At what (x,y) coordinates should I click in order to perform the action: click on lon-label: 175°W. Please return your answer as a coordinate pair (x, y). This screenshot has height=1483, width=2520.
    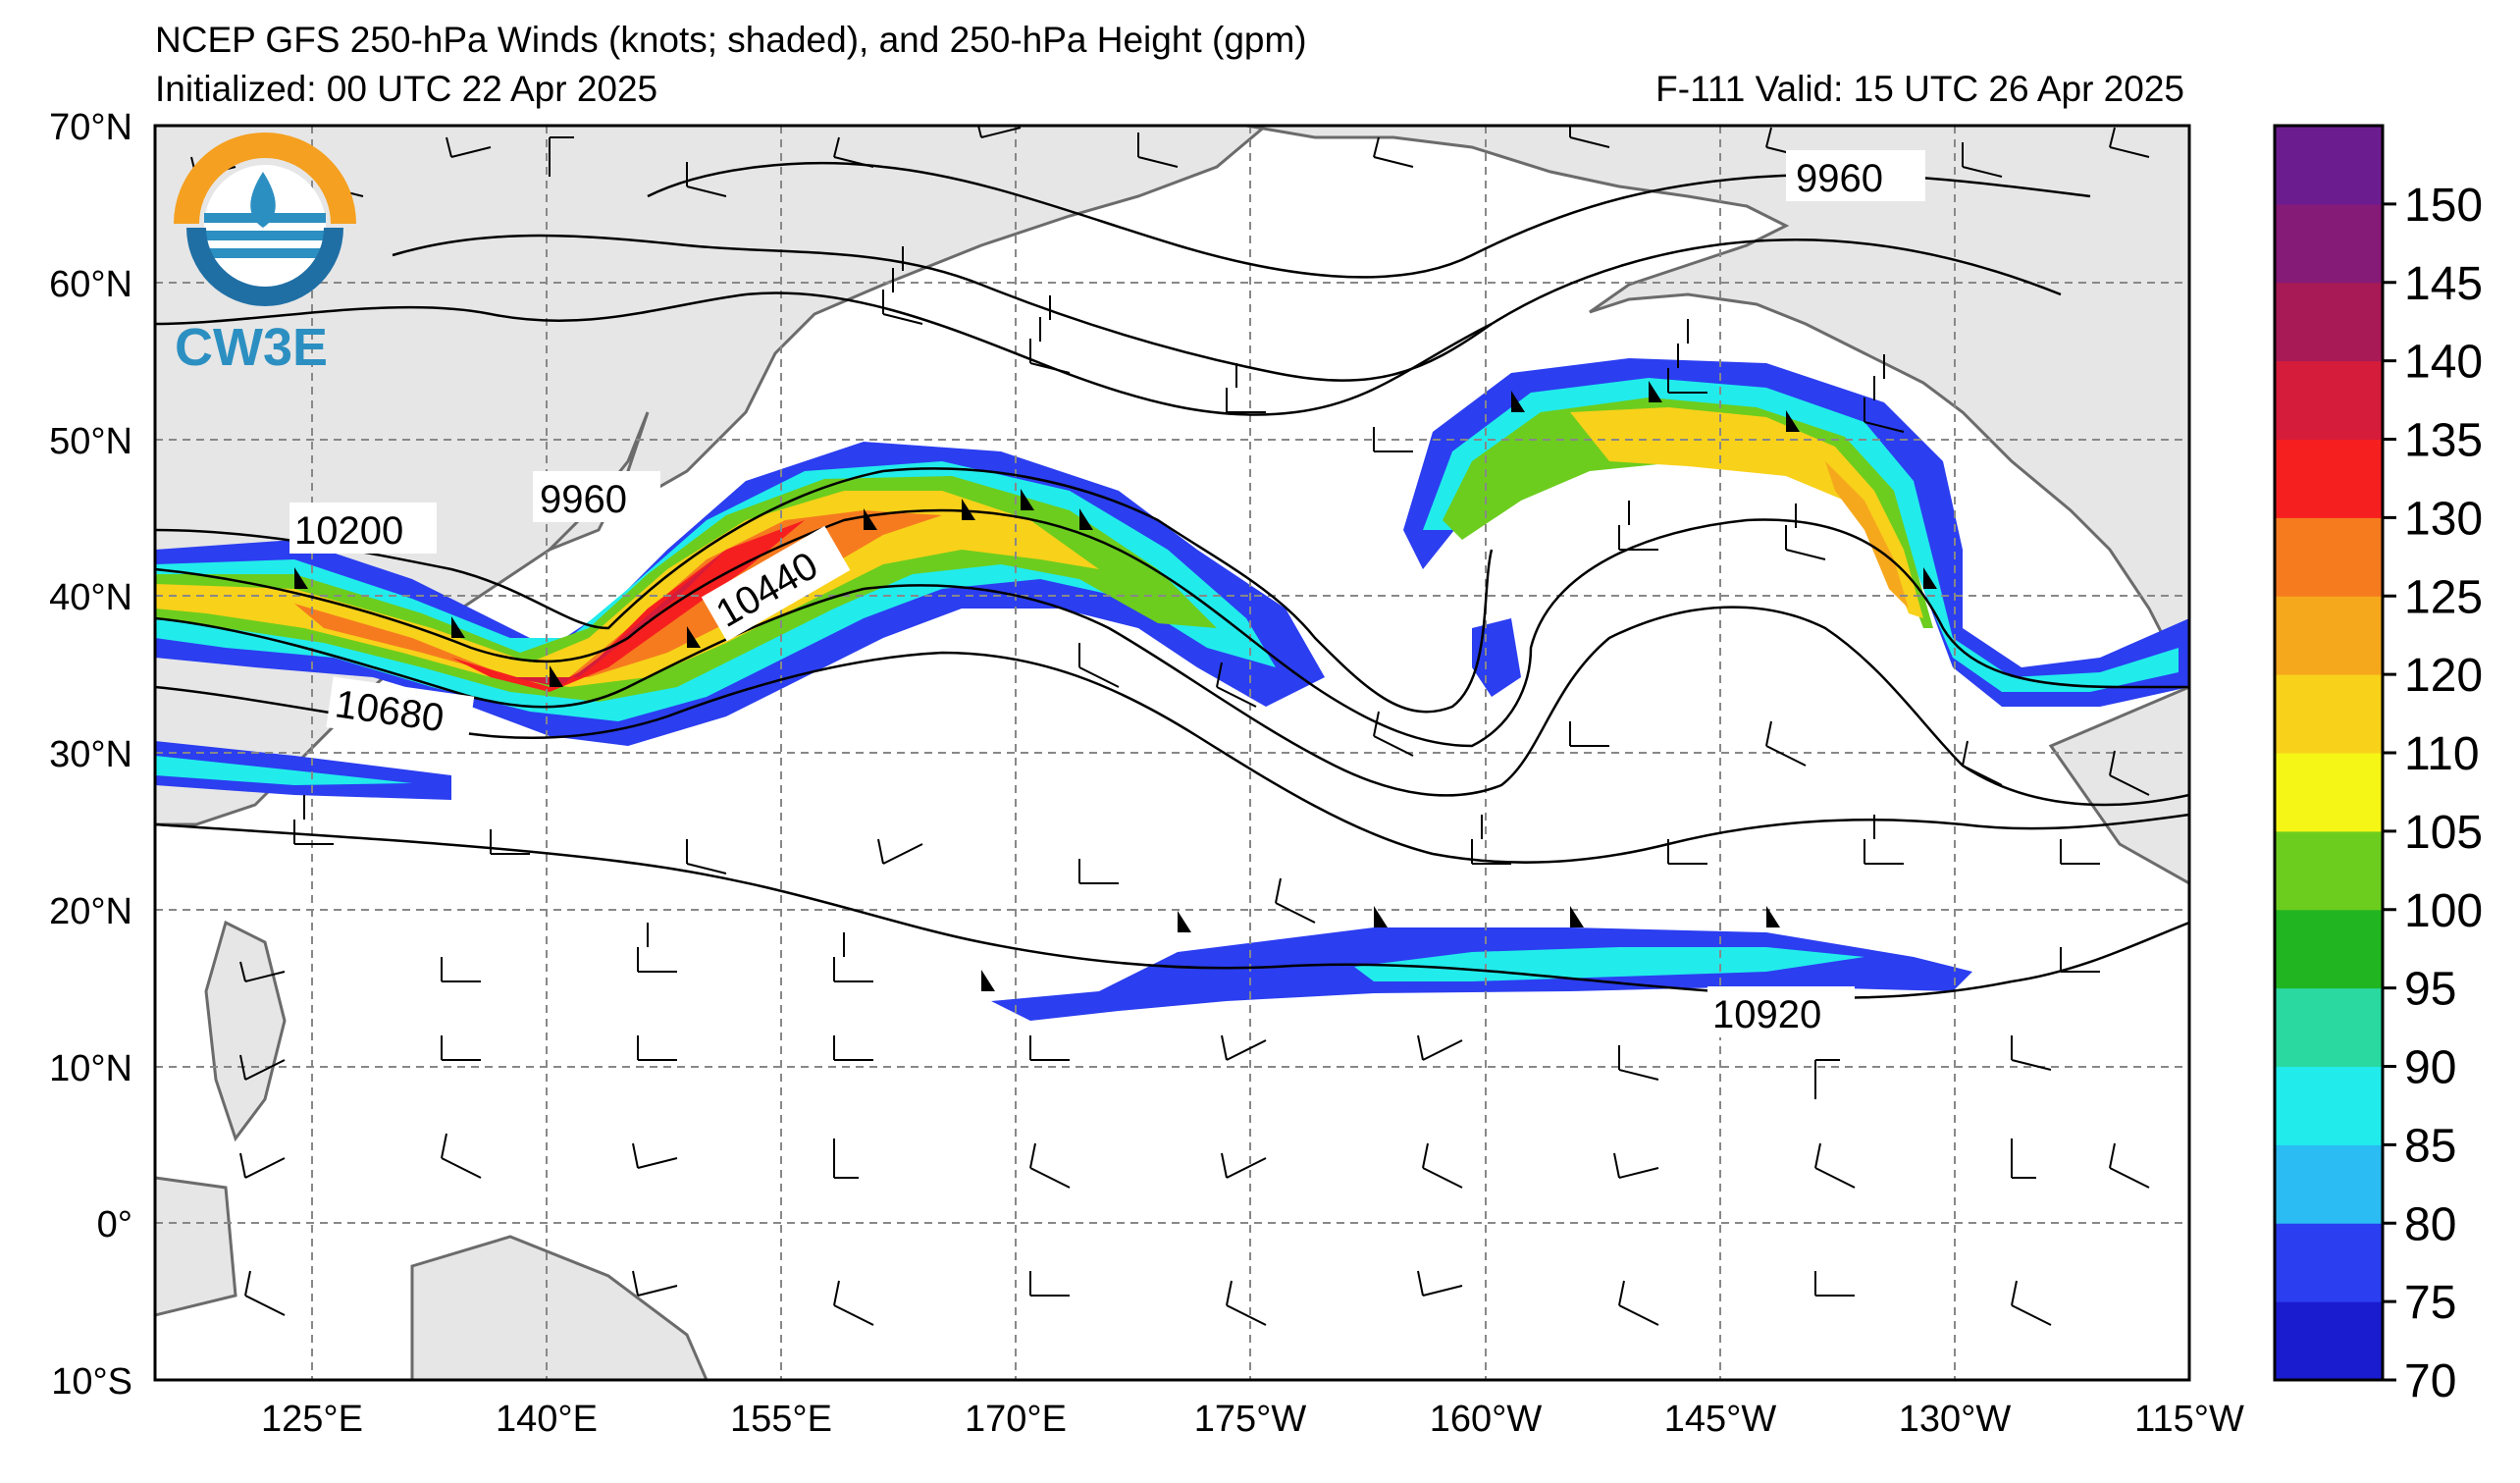
    Looking at the image, I should click on (1250, 1420).